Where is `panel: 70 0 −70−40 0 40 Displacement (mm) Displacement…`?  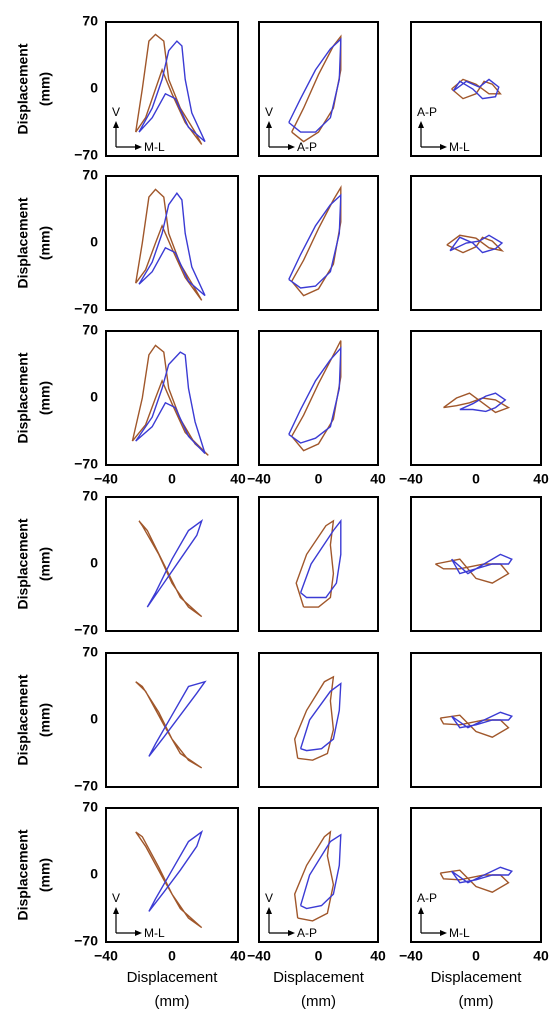 panel: 70 0 −70−40 0 40 Displacement (mm) Displacement… is located at coordinates (130, 904).